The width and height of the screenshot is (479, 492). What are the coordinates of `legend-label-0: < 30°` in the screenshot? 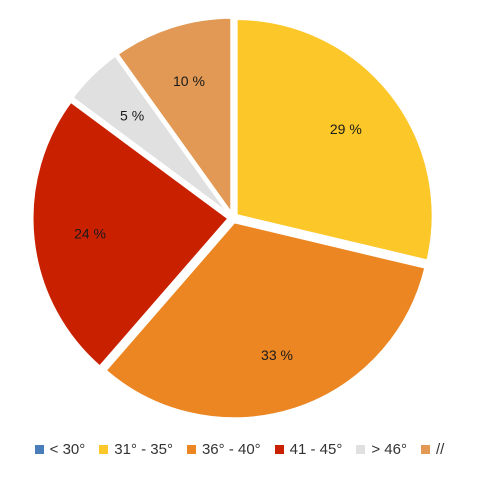 It's located at (67, 449).